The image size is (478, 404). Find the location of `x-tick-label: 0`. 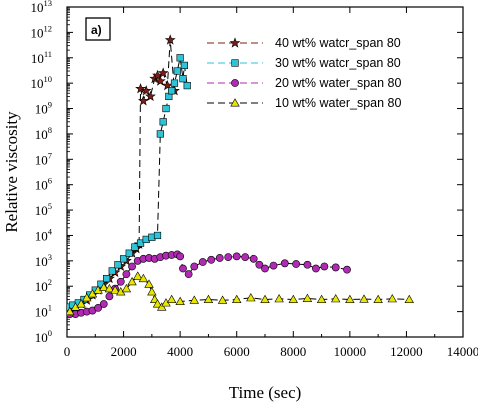

x-tick-label: 0 is located at coordinates (67, 351).